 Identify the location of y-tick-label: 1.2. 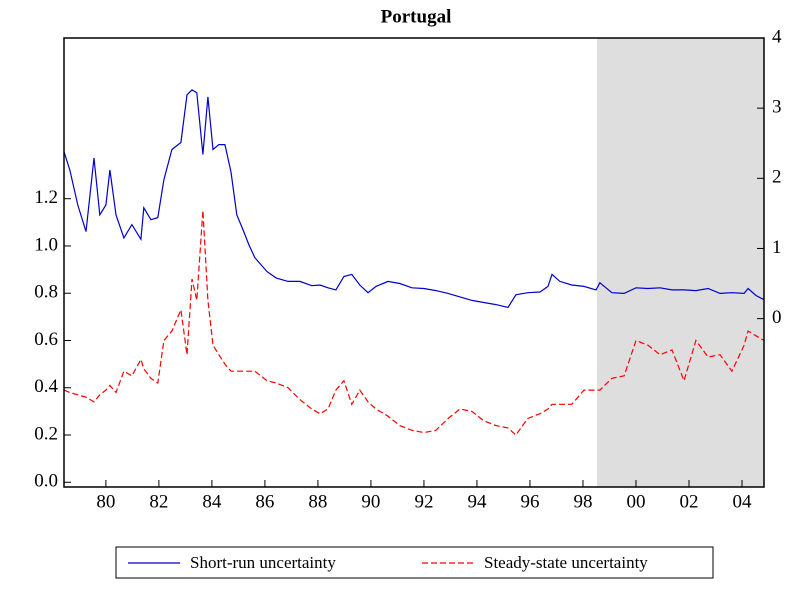
(46, 197).